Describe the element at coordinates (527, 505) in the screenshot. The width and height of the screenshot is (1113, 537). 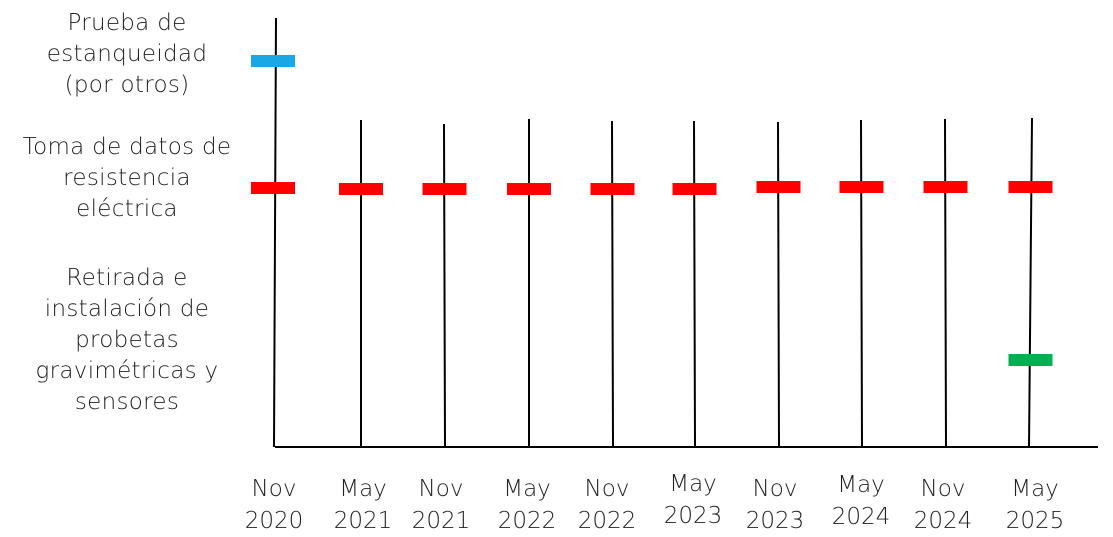
I see `date-label: May 2022` at that location.